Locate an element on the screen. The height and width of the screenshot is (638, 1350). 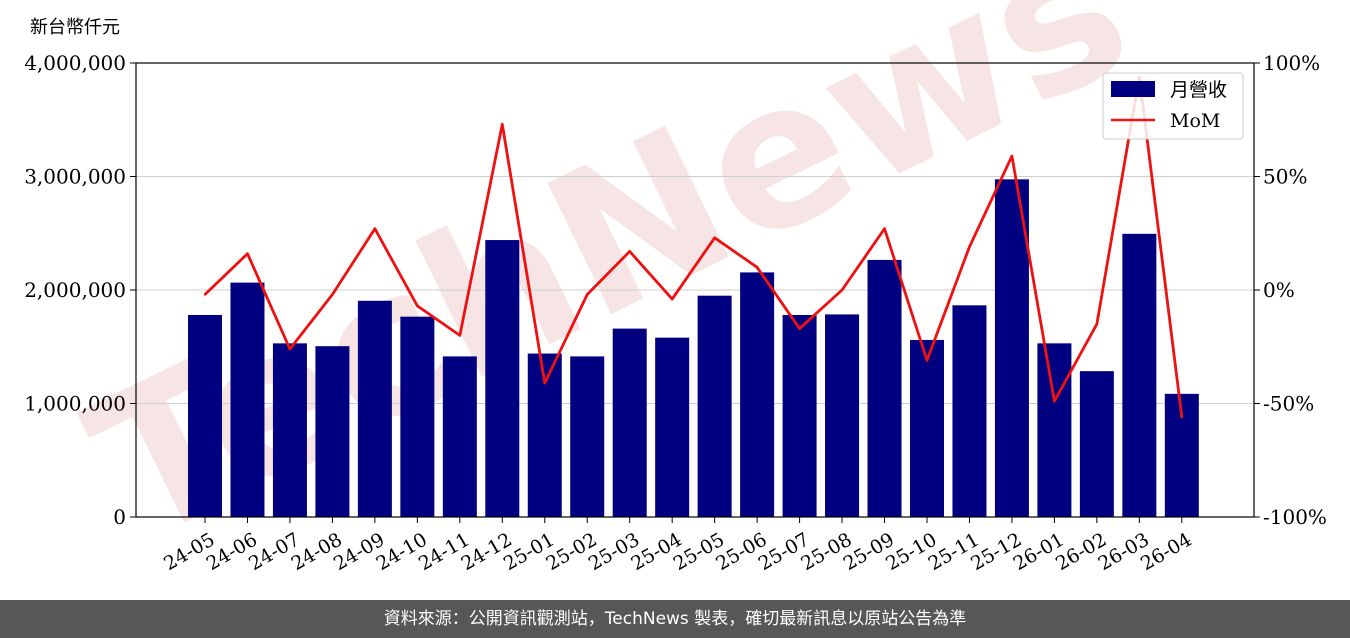
legend-bar-swatch is located at coordinates (1133, 89).